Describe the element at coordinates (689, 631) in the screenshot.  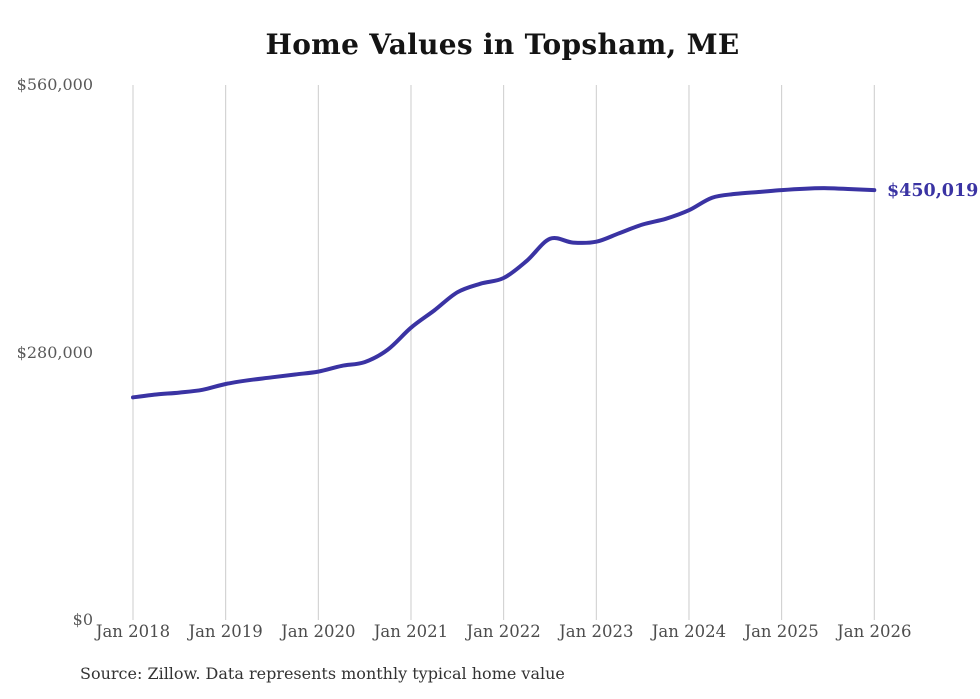
I see `x-axis-tick-label: Jan 2024` at that location.